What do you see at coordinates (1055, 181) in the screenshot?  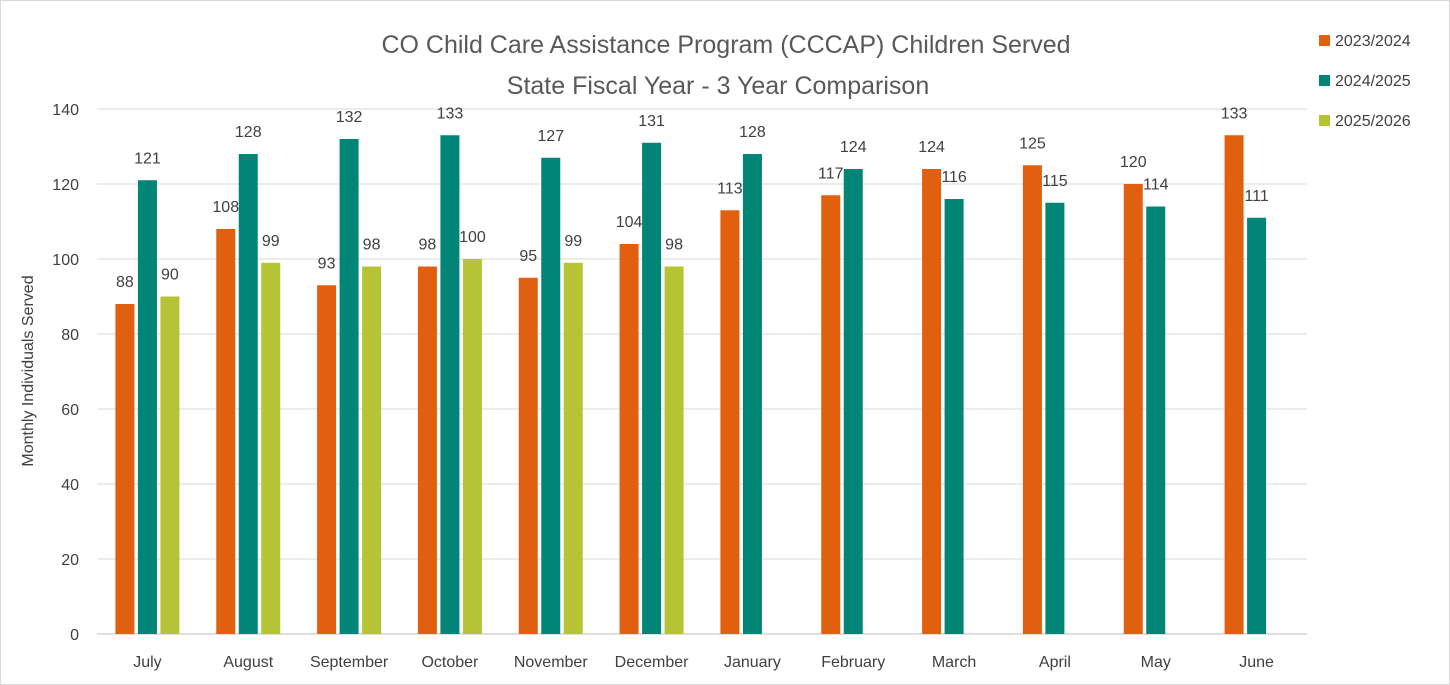 I see `data-label: 115` at bounding box center [1055, 181].